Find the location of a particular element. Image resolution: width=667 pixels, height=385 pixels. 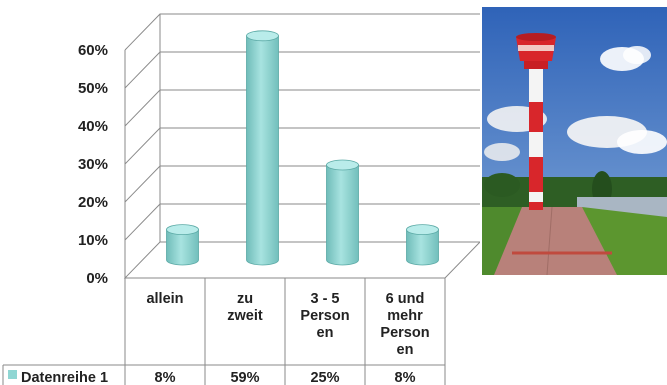

y-tick-label: 10% is located at coordinates (93, 240).